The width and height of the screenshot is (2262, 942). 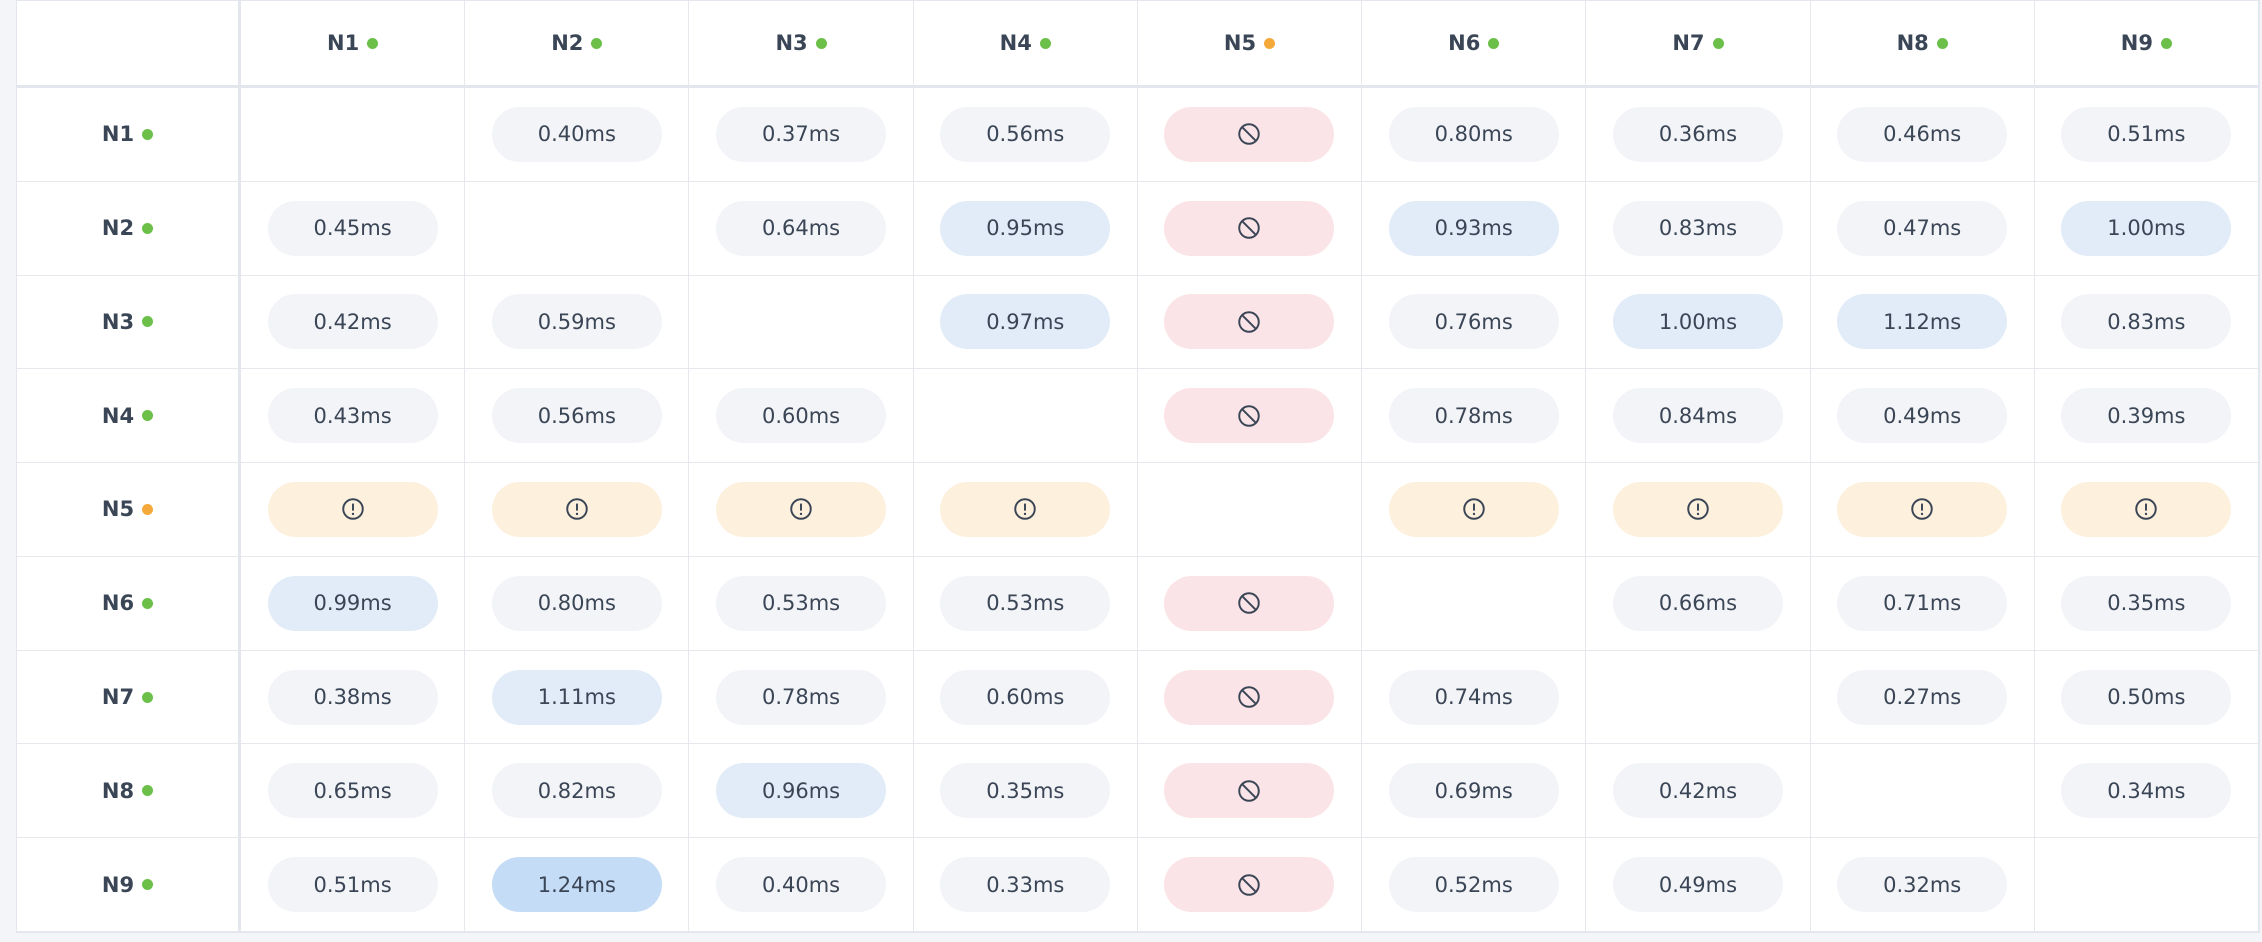 I want to click on node-label: N9, so click(x=128, y=885).